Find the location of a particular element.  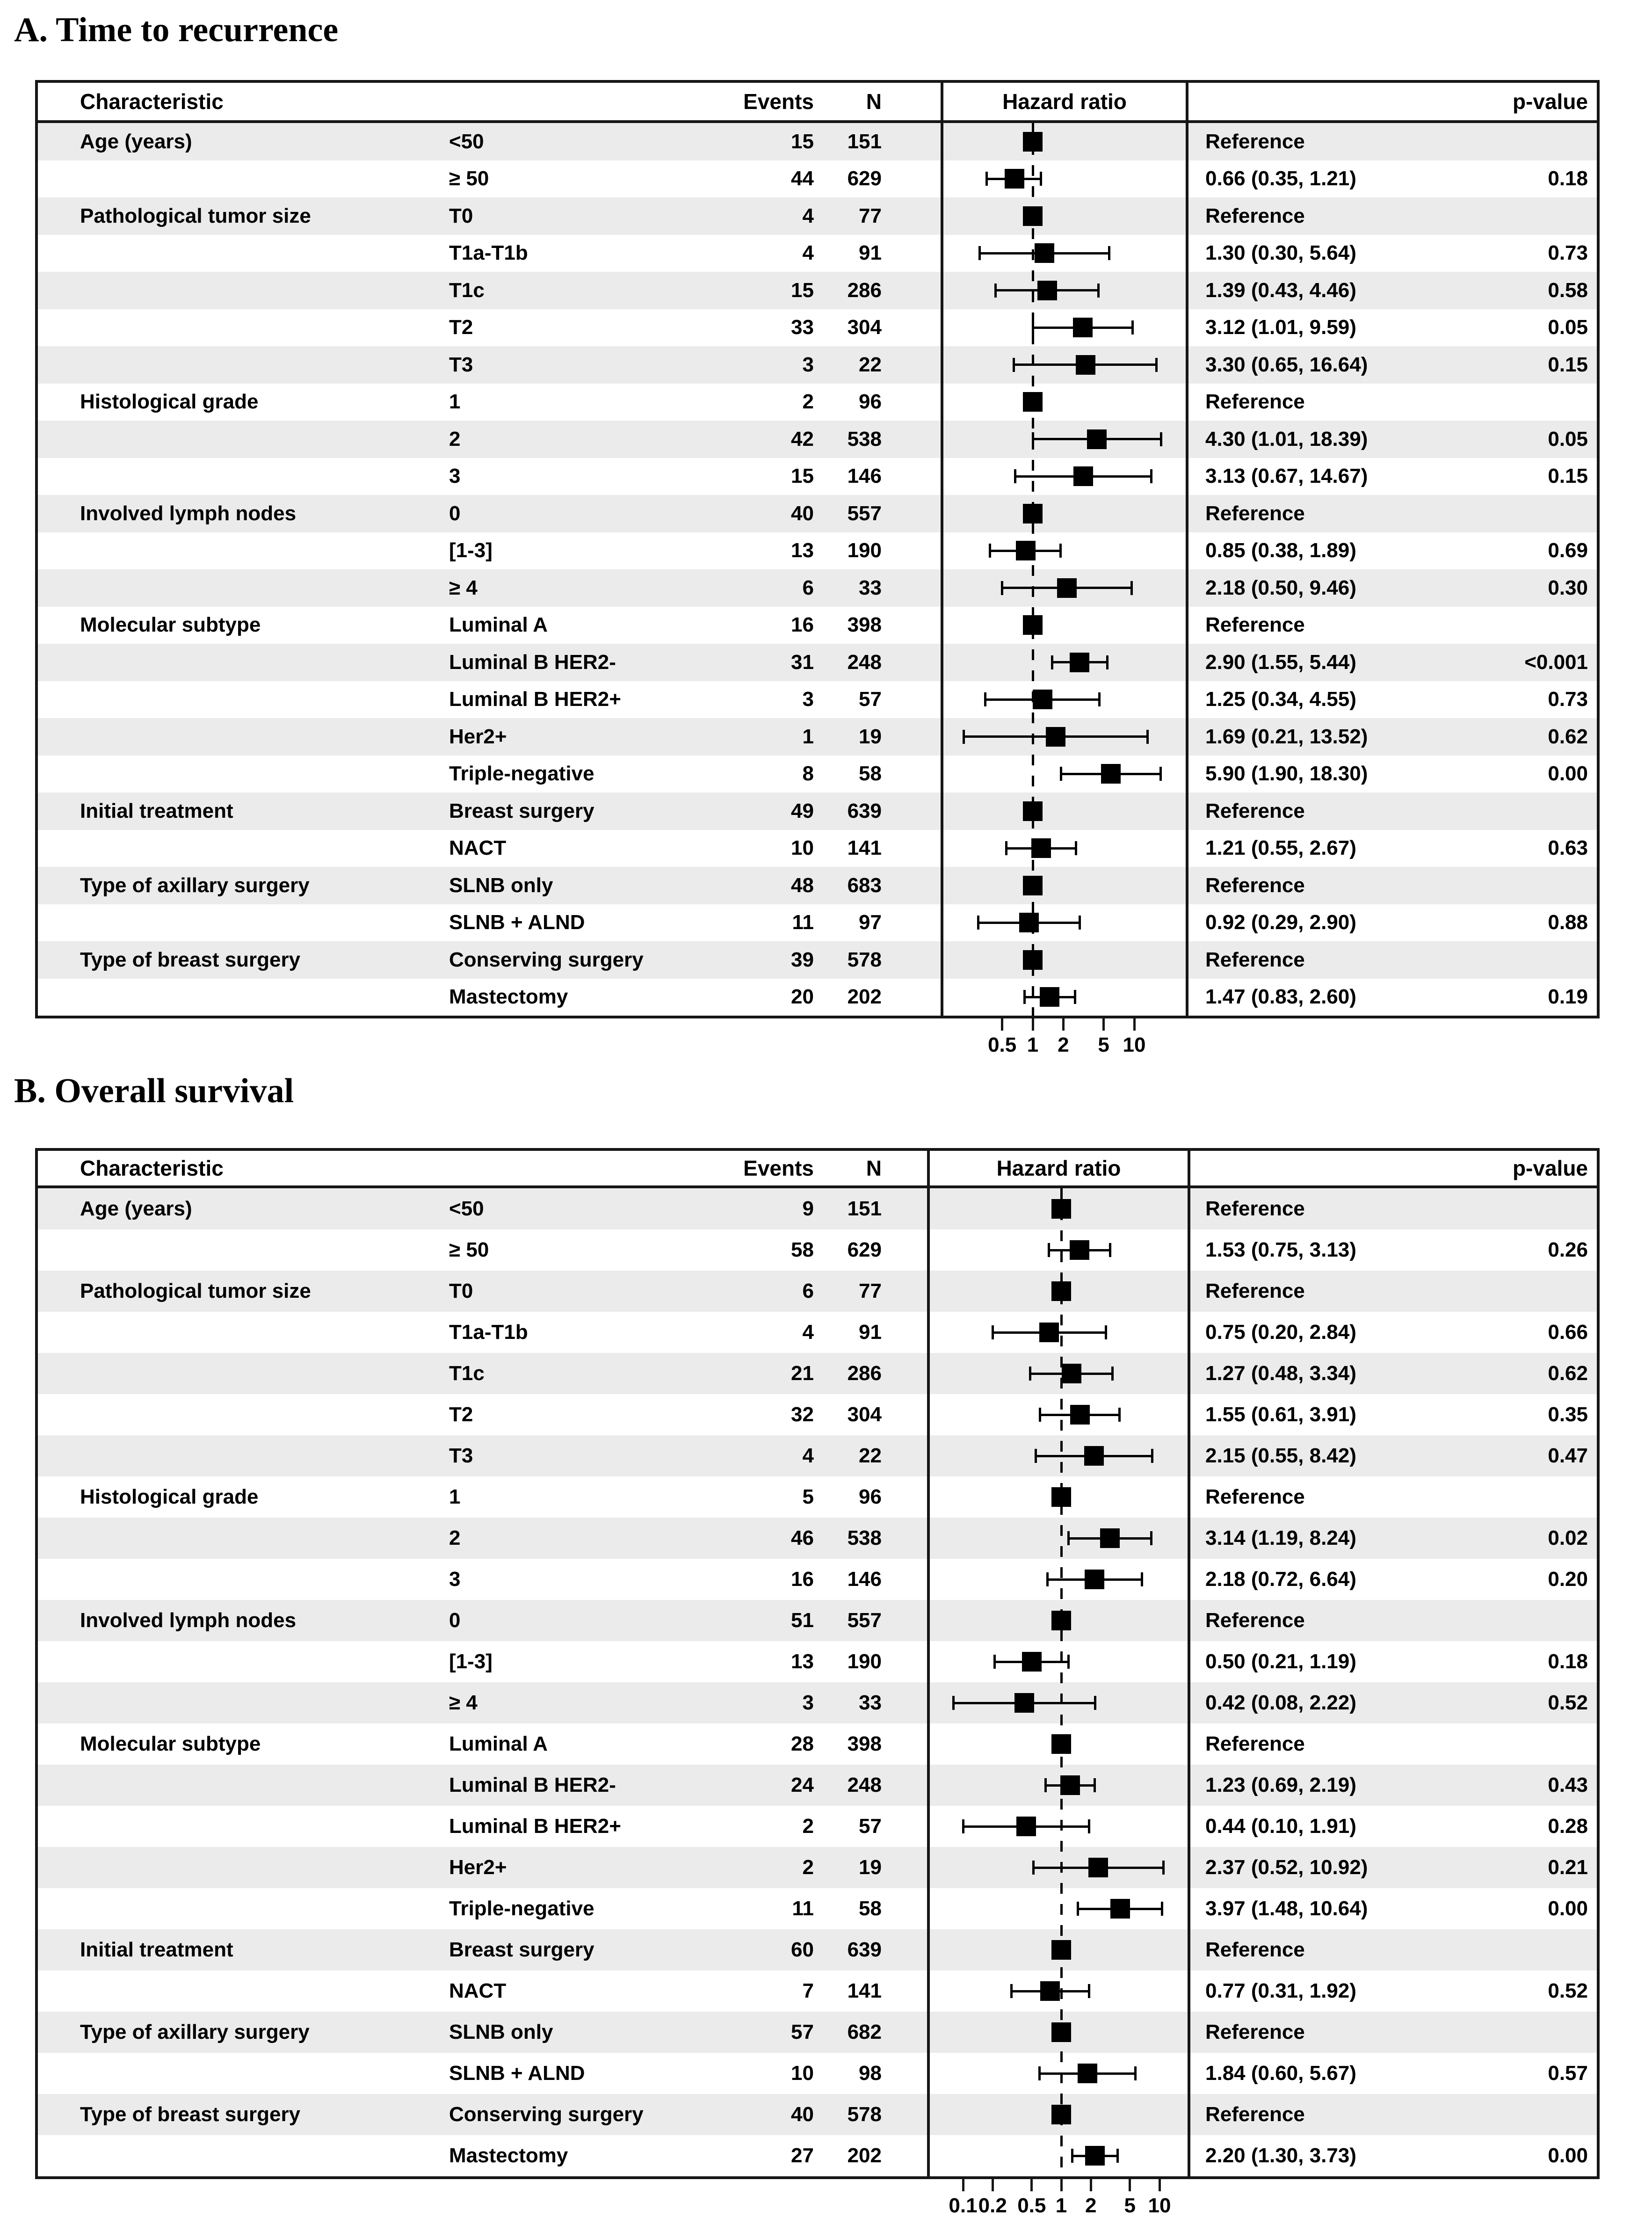

hazard-ratio-text: Reference is located at coordinates (1255, 402).